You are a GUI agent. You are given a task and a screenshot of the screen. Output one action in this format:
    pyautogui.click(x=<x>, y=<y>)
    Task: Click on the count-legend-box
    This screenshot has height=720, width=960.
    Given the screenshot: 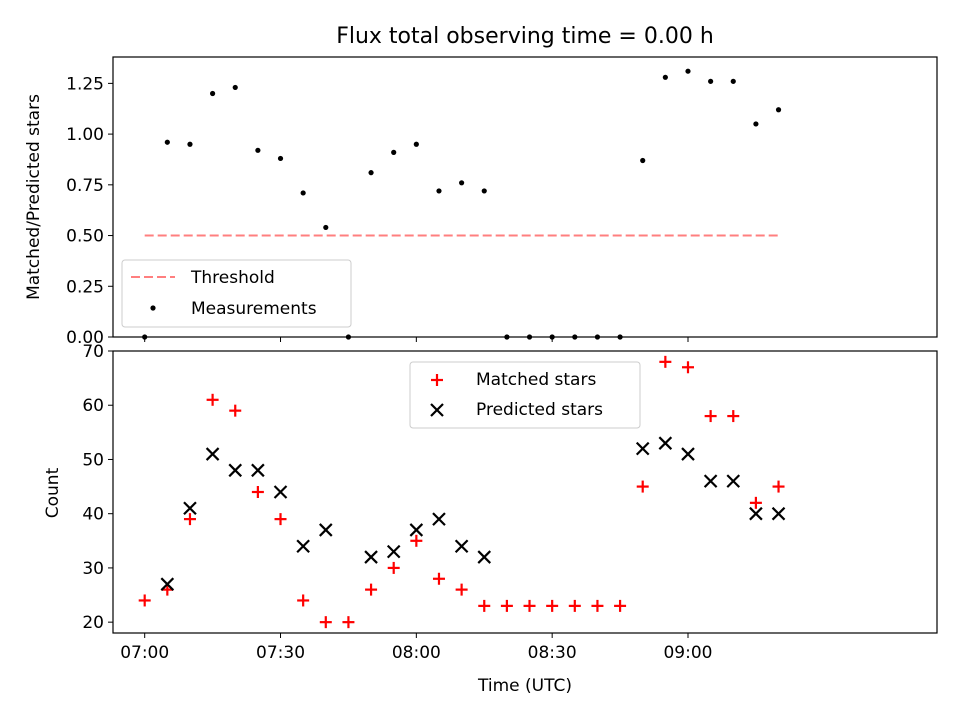 What is the action you would take?
    pyautogui.click(x=525, y=395)
    